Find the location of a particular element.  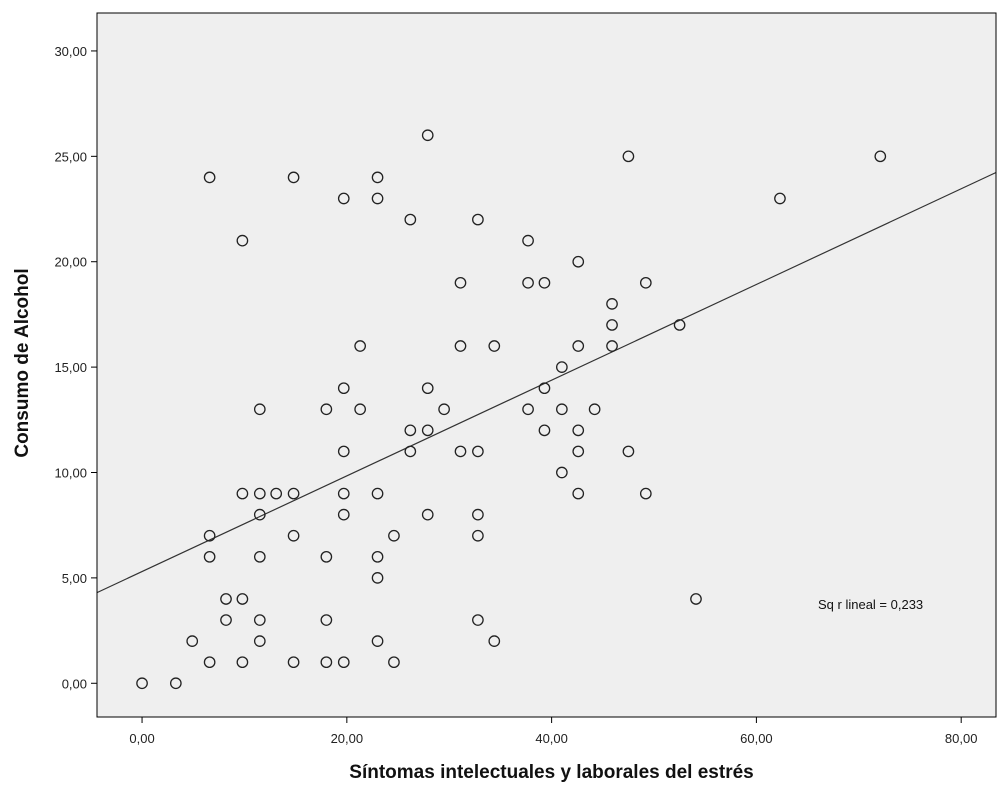

x-axis: 0,00 20,00 40,00 60,00 80,00 is located at coordinates (553, 731).